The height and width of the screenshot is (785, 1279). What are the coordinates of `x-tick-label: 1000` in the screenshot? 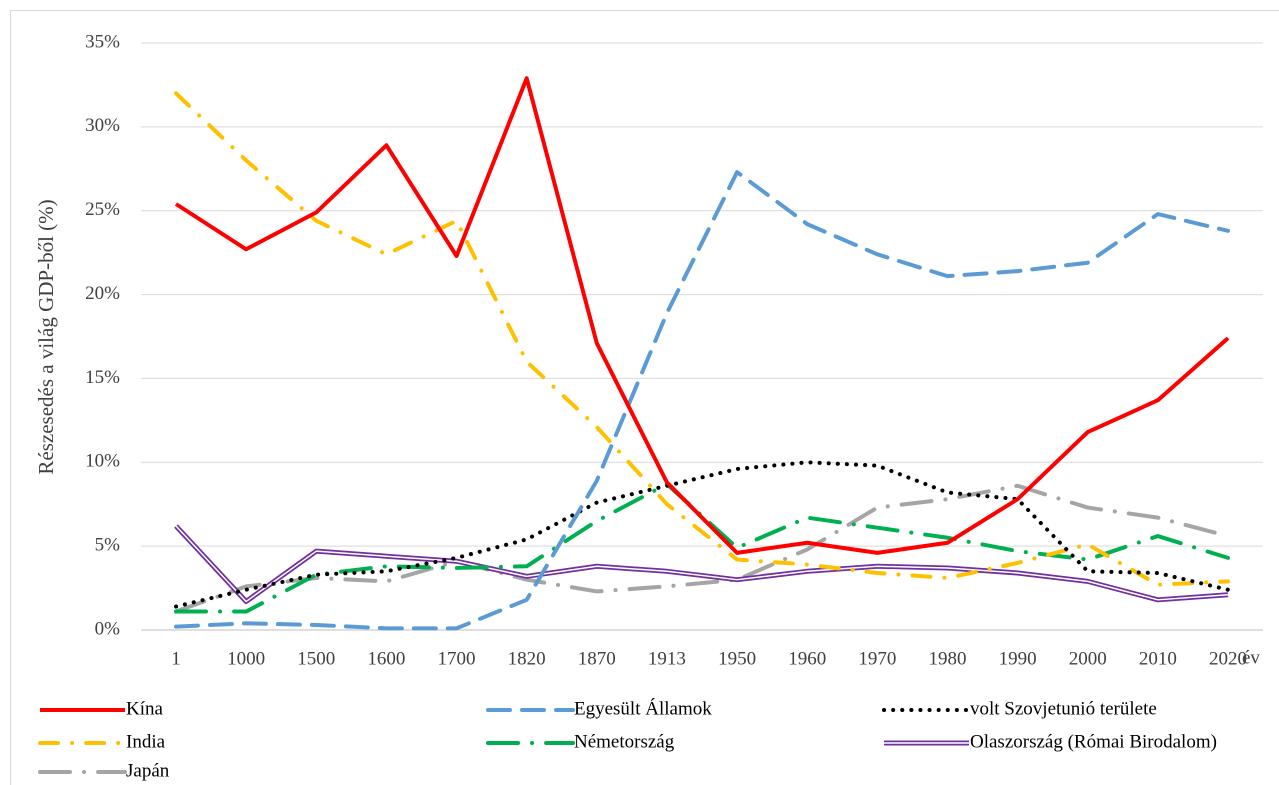 It's located at (246, 658).